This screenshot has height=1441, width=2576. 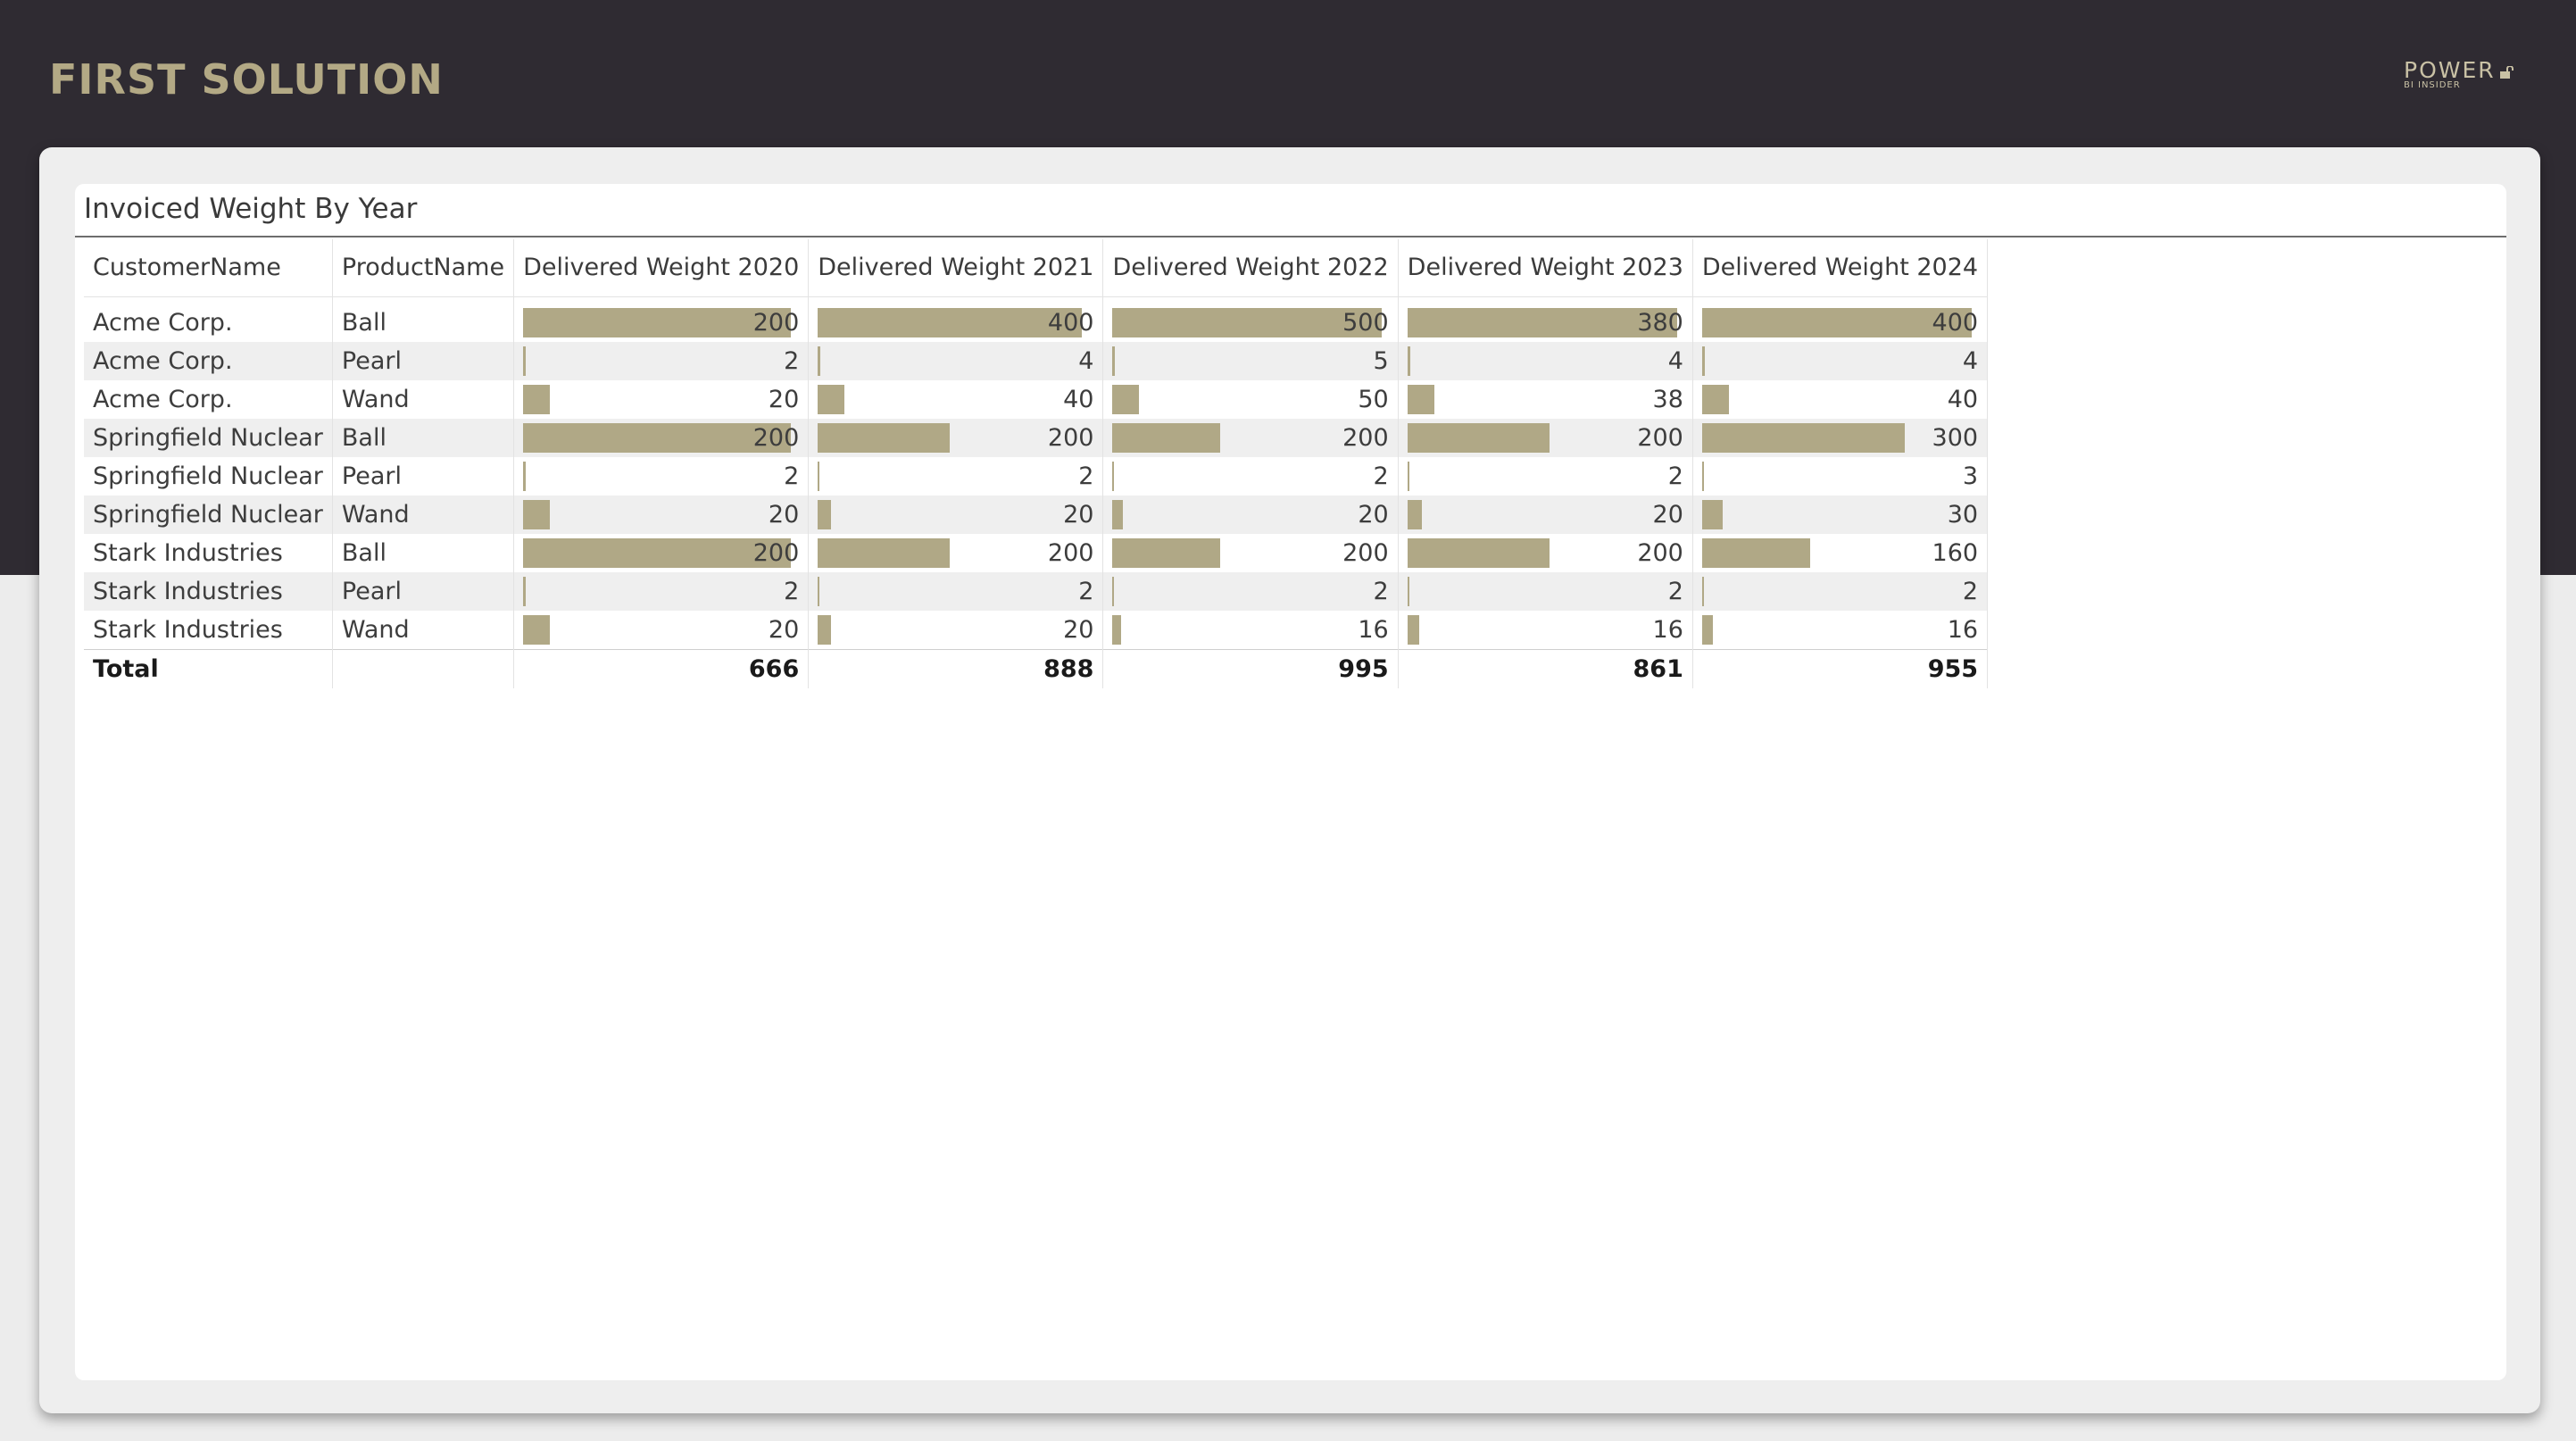 I want to click on column-header-customer: CustomerName, so click(x=208, y=267).